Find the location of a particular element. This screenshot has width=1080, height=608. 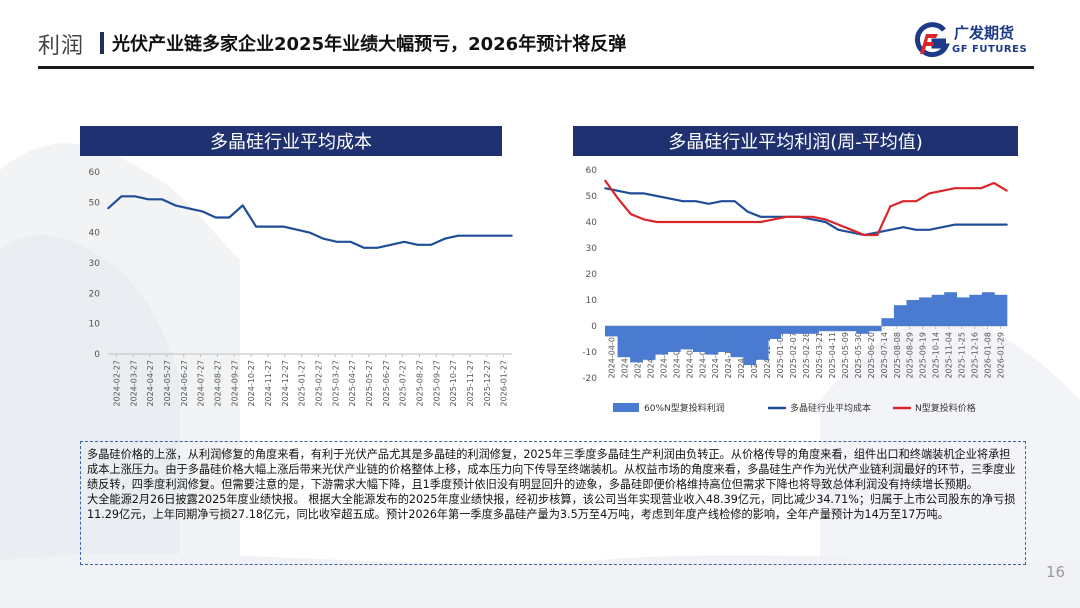

x-tick-label: 2024-06-28 is located at coordinates (663, 355).